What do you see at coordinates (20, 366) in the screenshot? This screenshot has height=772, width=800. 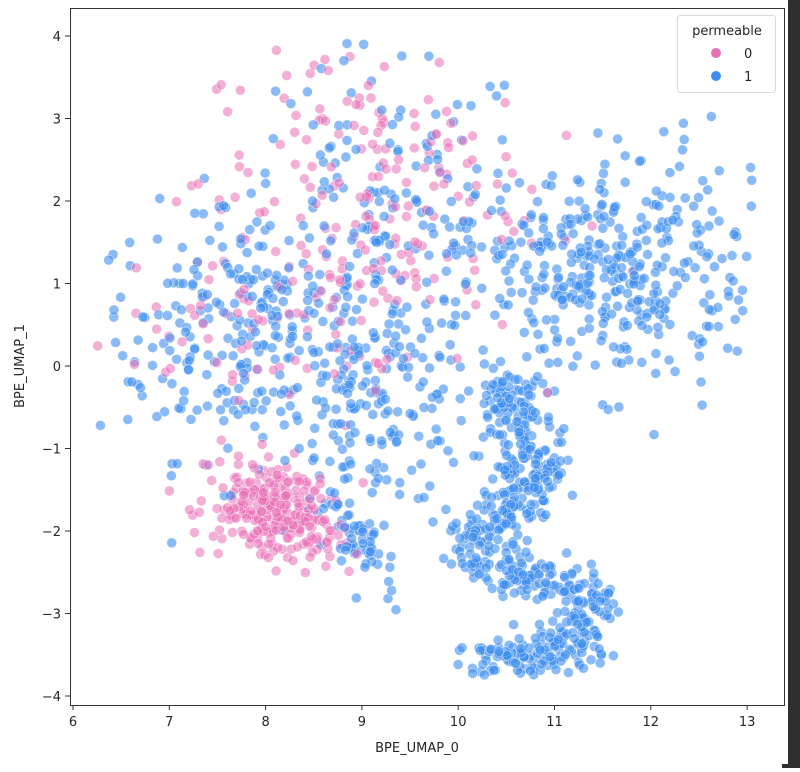 I see `y-axis-label: BPE_UMAP_1` at bounding box center [20, 366].